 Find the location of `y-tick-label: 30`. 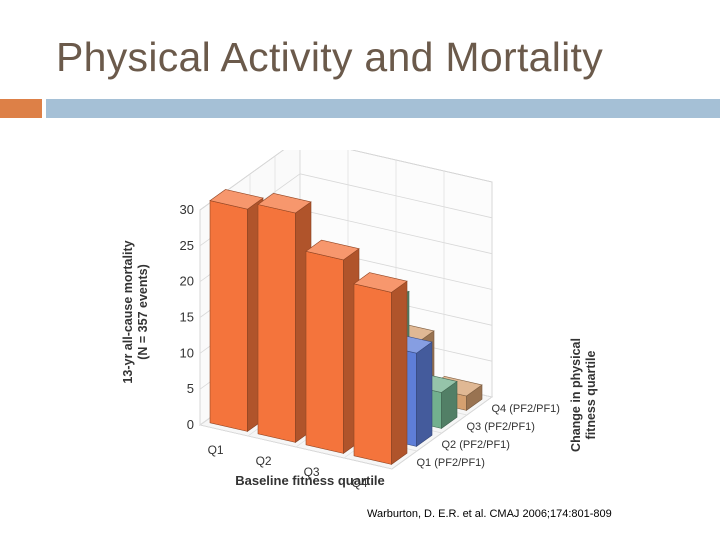

y-tick-label: 30 is located at coordinates (187, 209).